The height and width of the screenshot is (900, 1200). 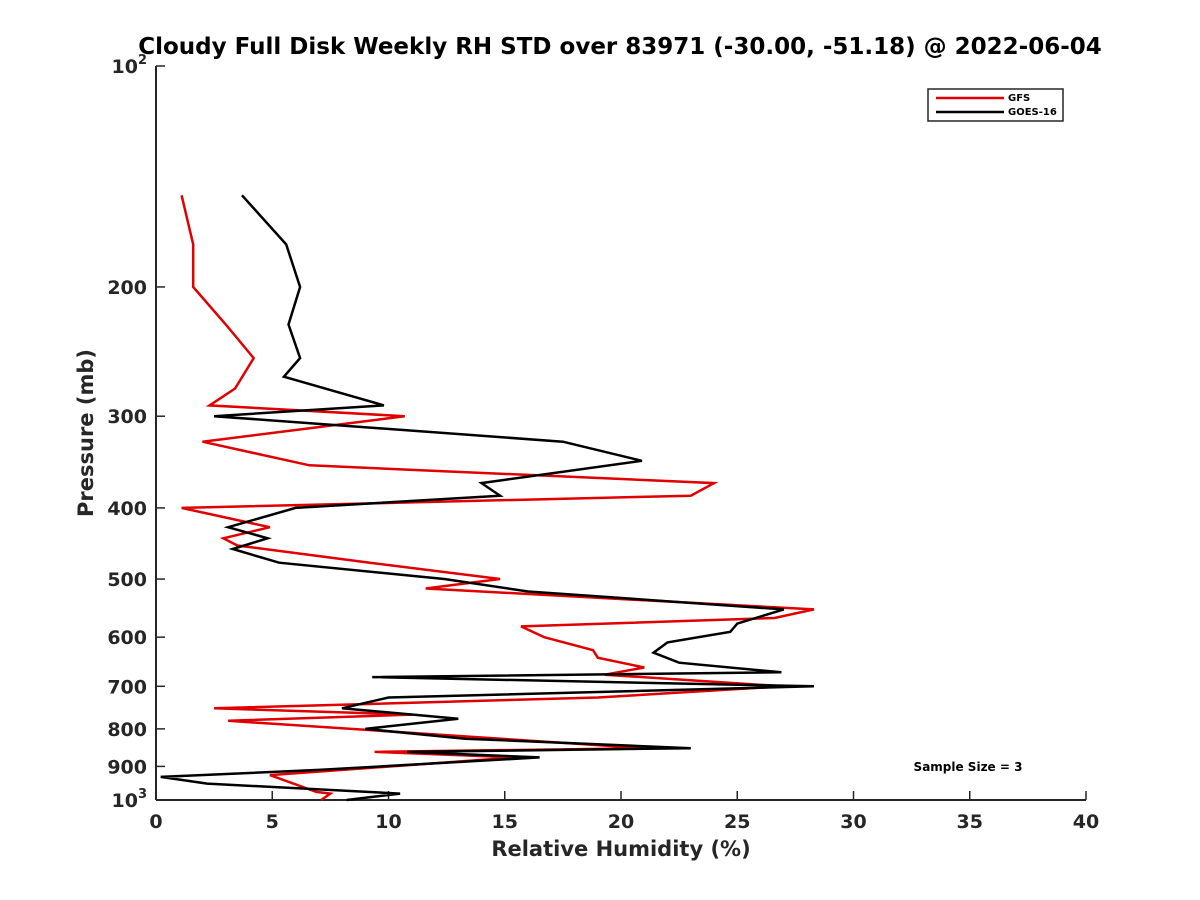 What do you see at coordinates (127, 417) in the screenshot?
I see `y-tick-label: 300` at bounding box center [127, 417].